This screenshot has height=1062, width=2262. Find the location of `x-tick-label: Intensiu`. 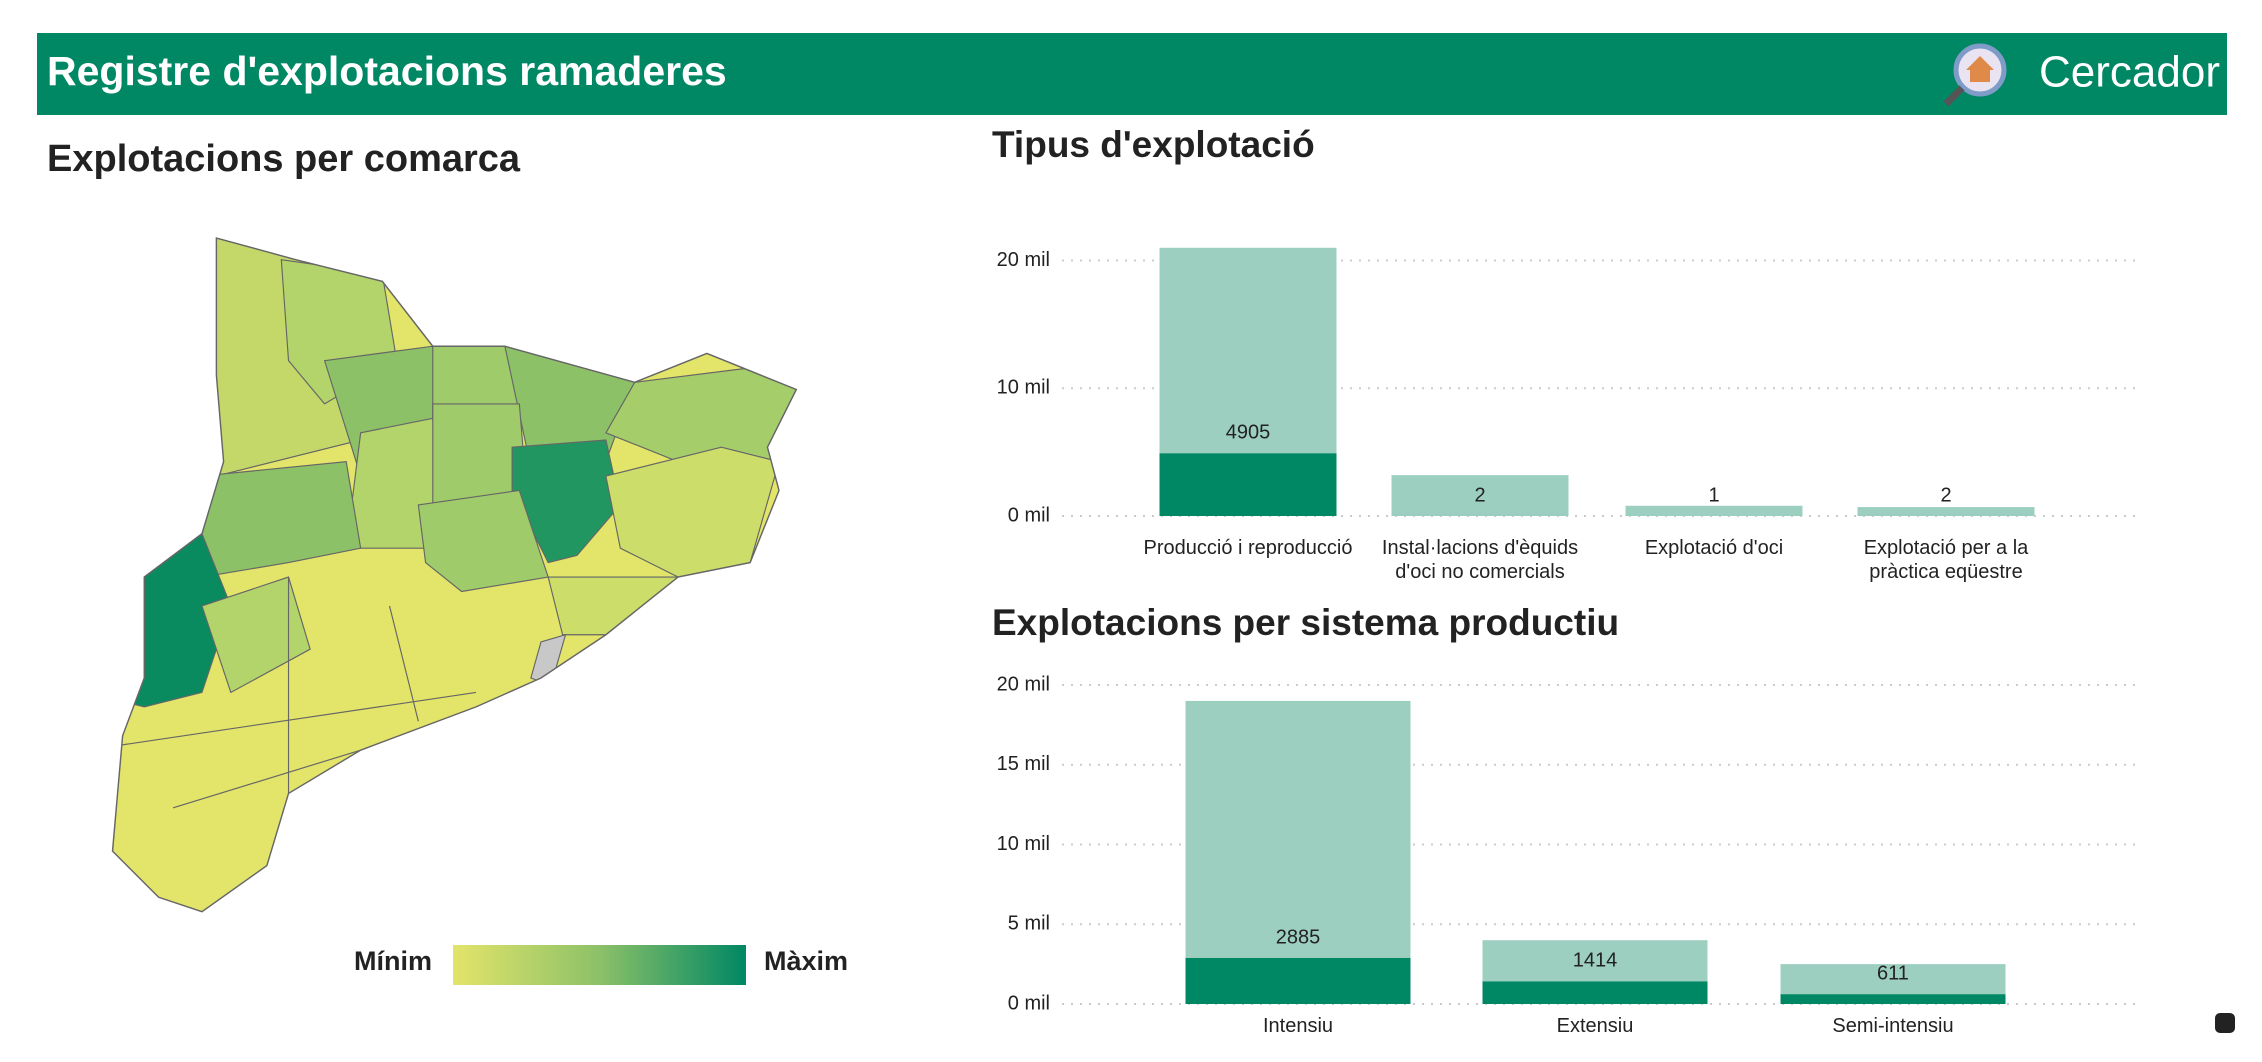

x-tick-label: Intensiu is located at coordinates (1298, 1026).